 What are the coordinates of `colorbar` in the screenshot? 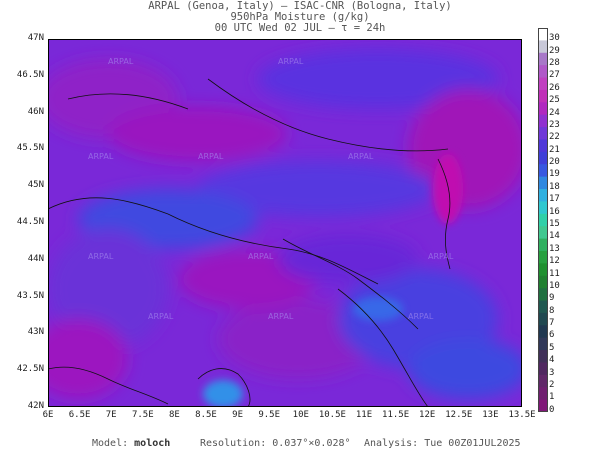 It's located at (543, 220).